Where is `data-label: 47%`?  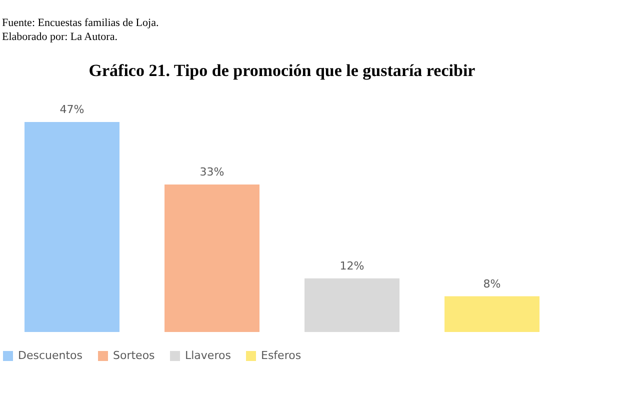 data-label: 47% is located at coordinates (72, 109).